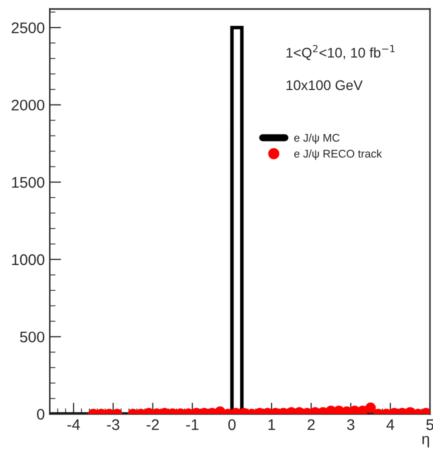 The width and height of the screenshot is (433, 450). What do you see at coordinates (311, 424) in the screenshot?
I see `x-tick-label: 2` at bounding box center [311, 424].